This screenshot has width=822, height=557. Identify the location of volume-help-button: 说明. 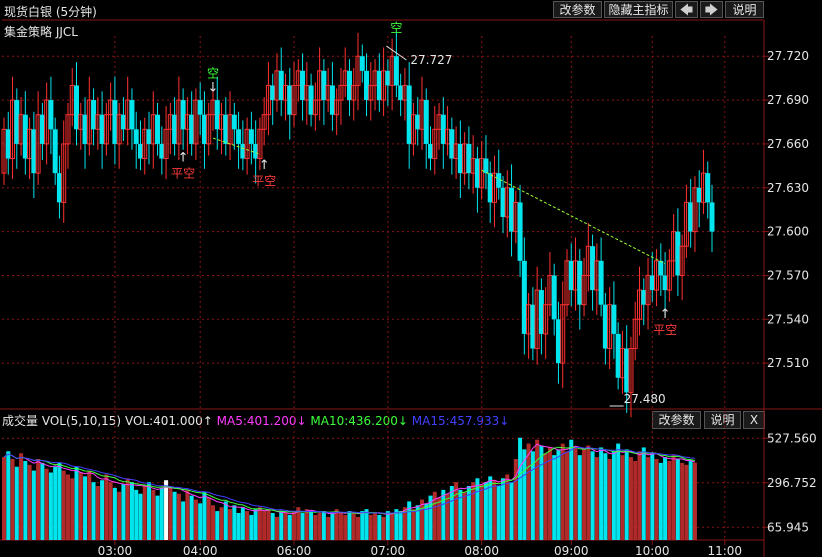
(722, 420).